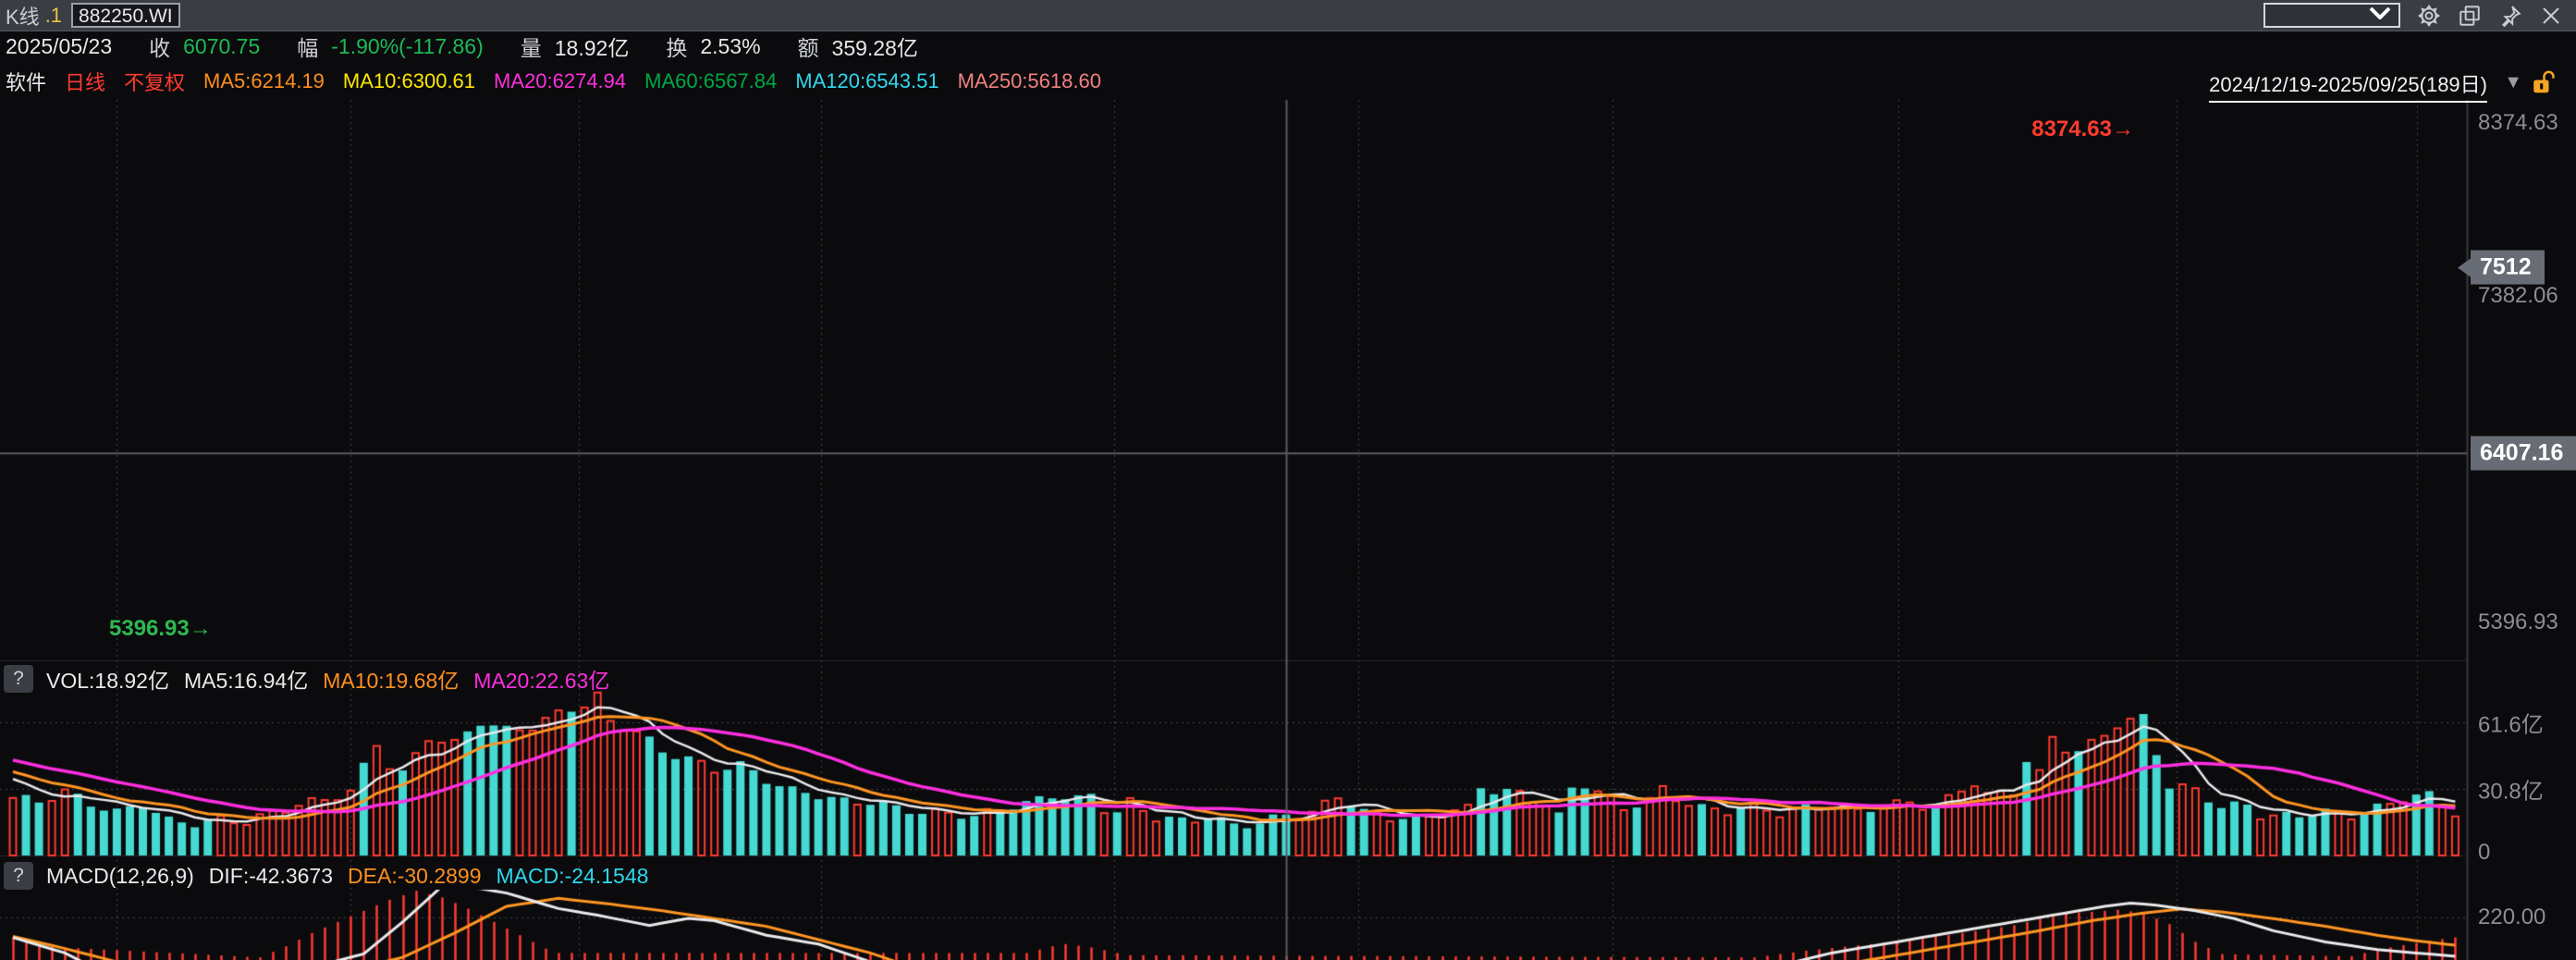  Describe the element at coordinates (592, 48) in the screenshot. I see `volume-value: 18.92亿` at that location.